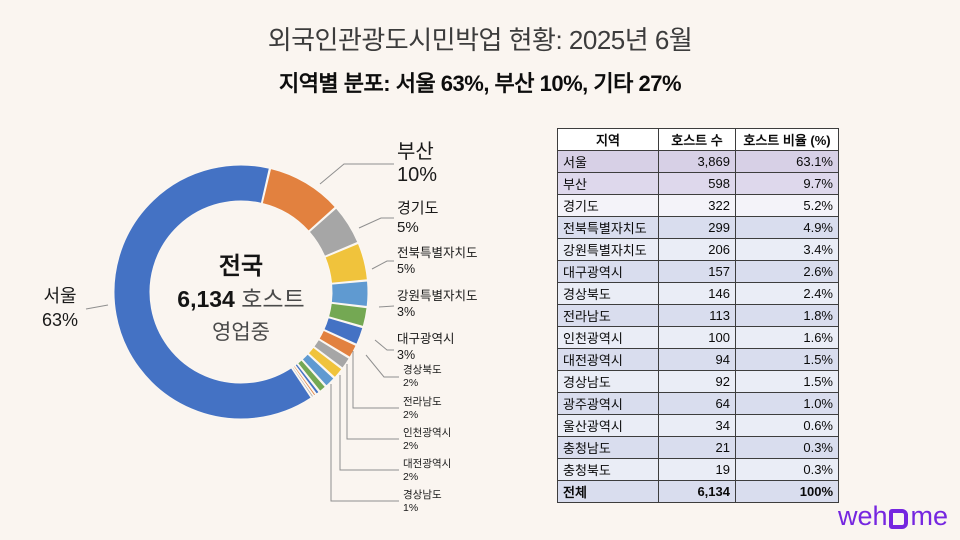 The height and width of the screenshot is (540, 960). I want to click on callout-대구광역시: 대구광역시 3%, so click(426, 347).